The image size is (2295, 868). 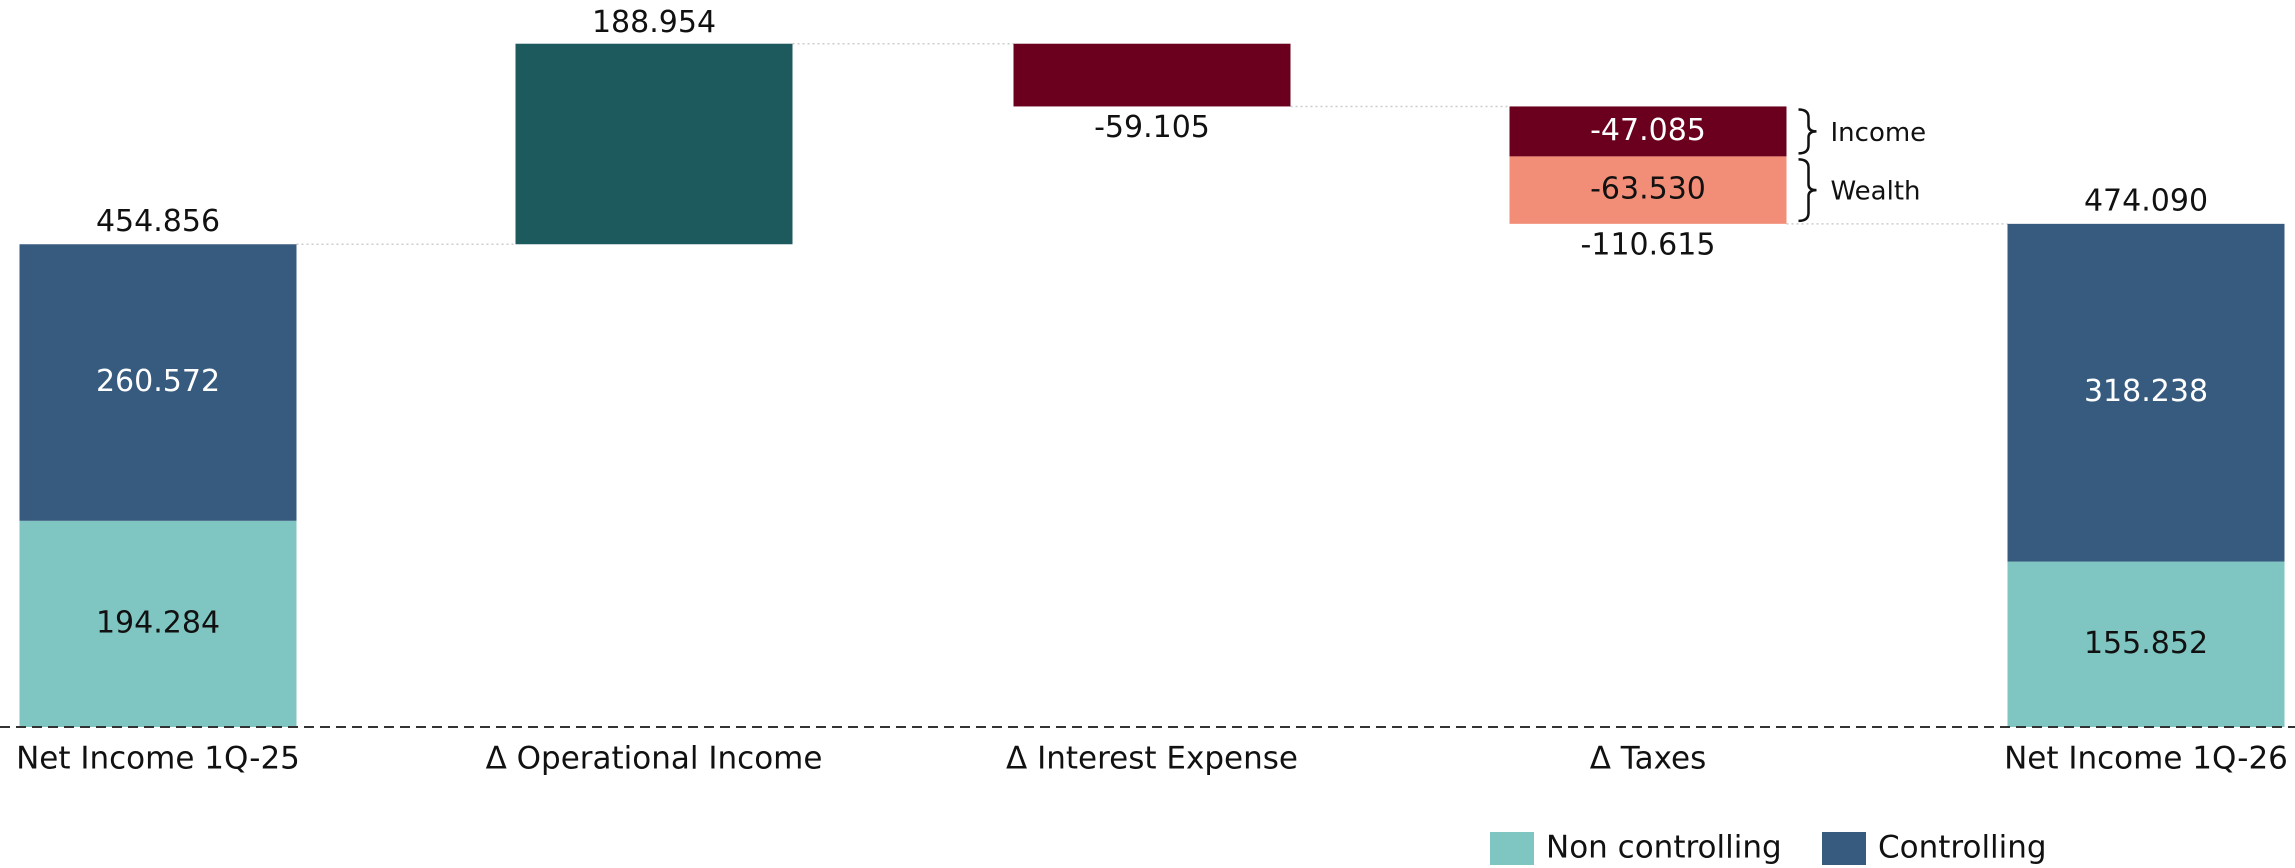 What do you see at coordinates (654, 759) in the screenshot?
I see `x-tick-label: Δ Operational Income` at bounding box center [654, 759].